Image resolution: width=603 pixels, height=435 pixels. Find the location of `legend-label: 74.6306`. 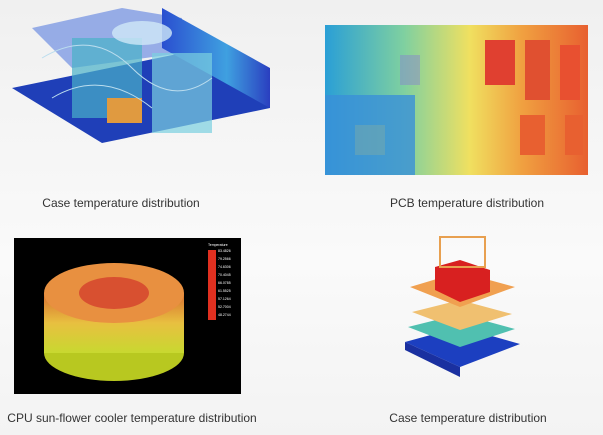

legend-label: 74.6306 is located at coordinates (224, 267).